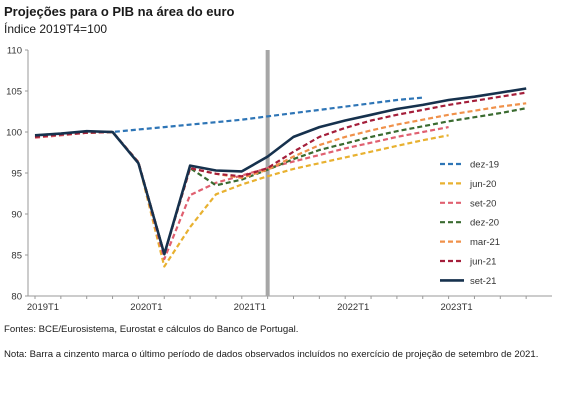  What do you see at coordinates (484, 165) in the screenshot?
I see `legend-label: dez-19` at bounding box center [484, 165].